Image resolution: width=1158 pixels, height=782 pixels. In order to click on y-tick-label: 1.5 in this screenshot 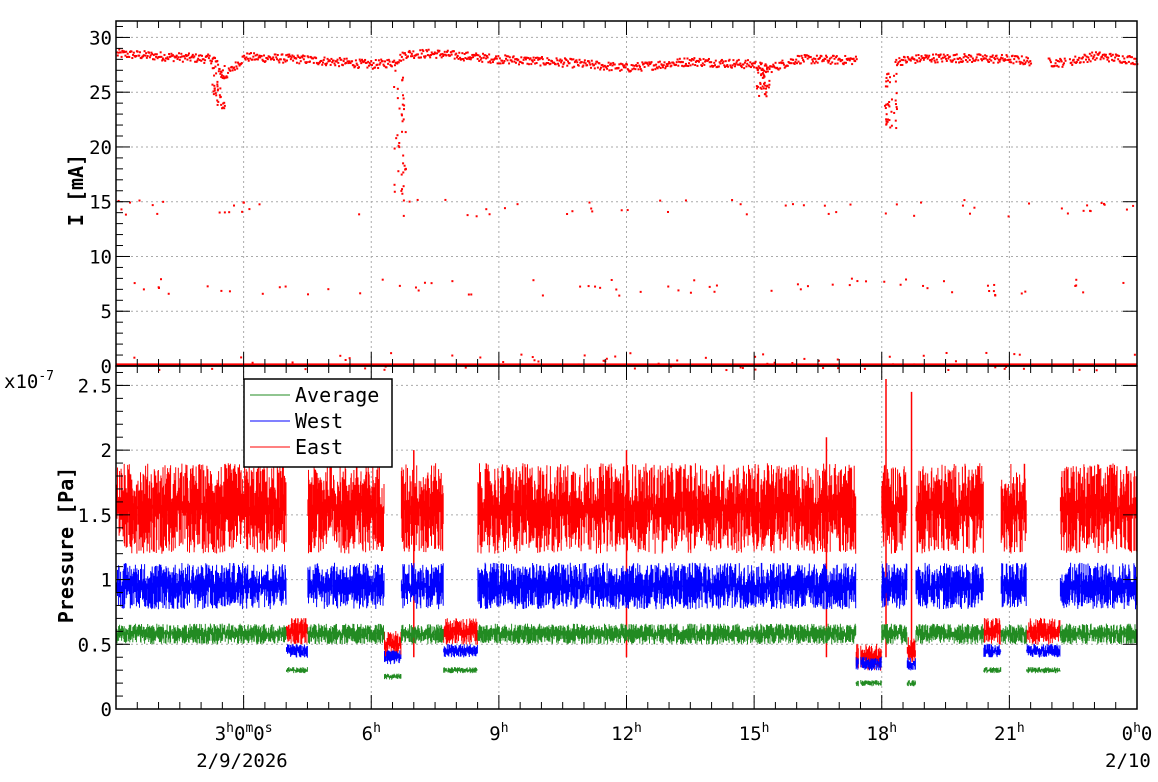, I will do `click(95, 516)`.